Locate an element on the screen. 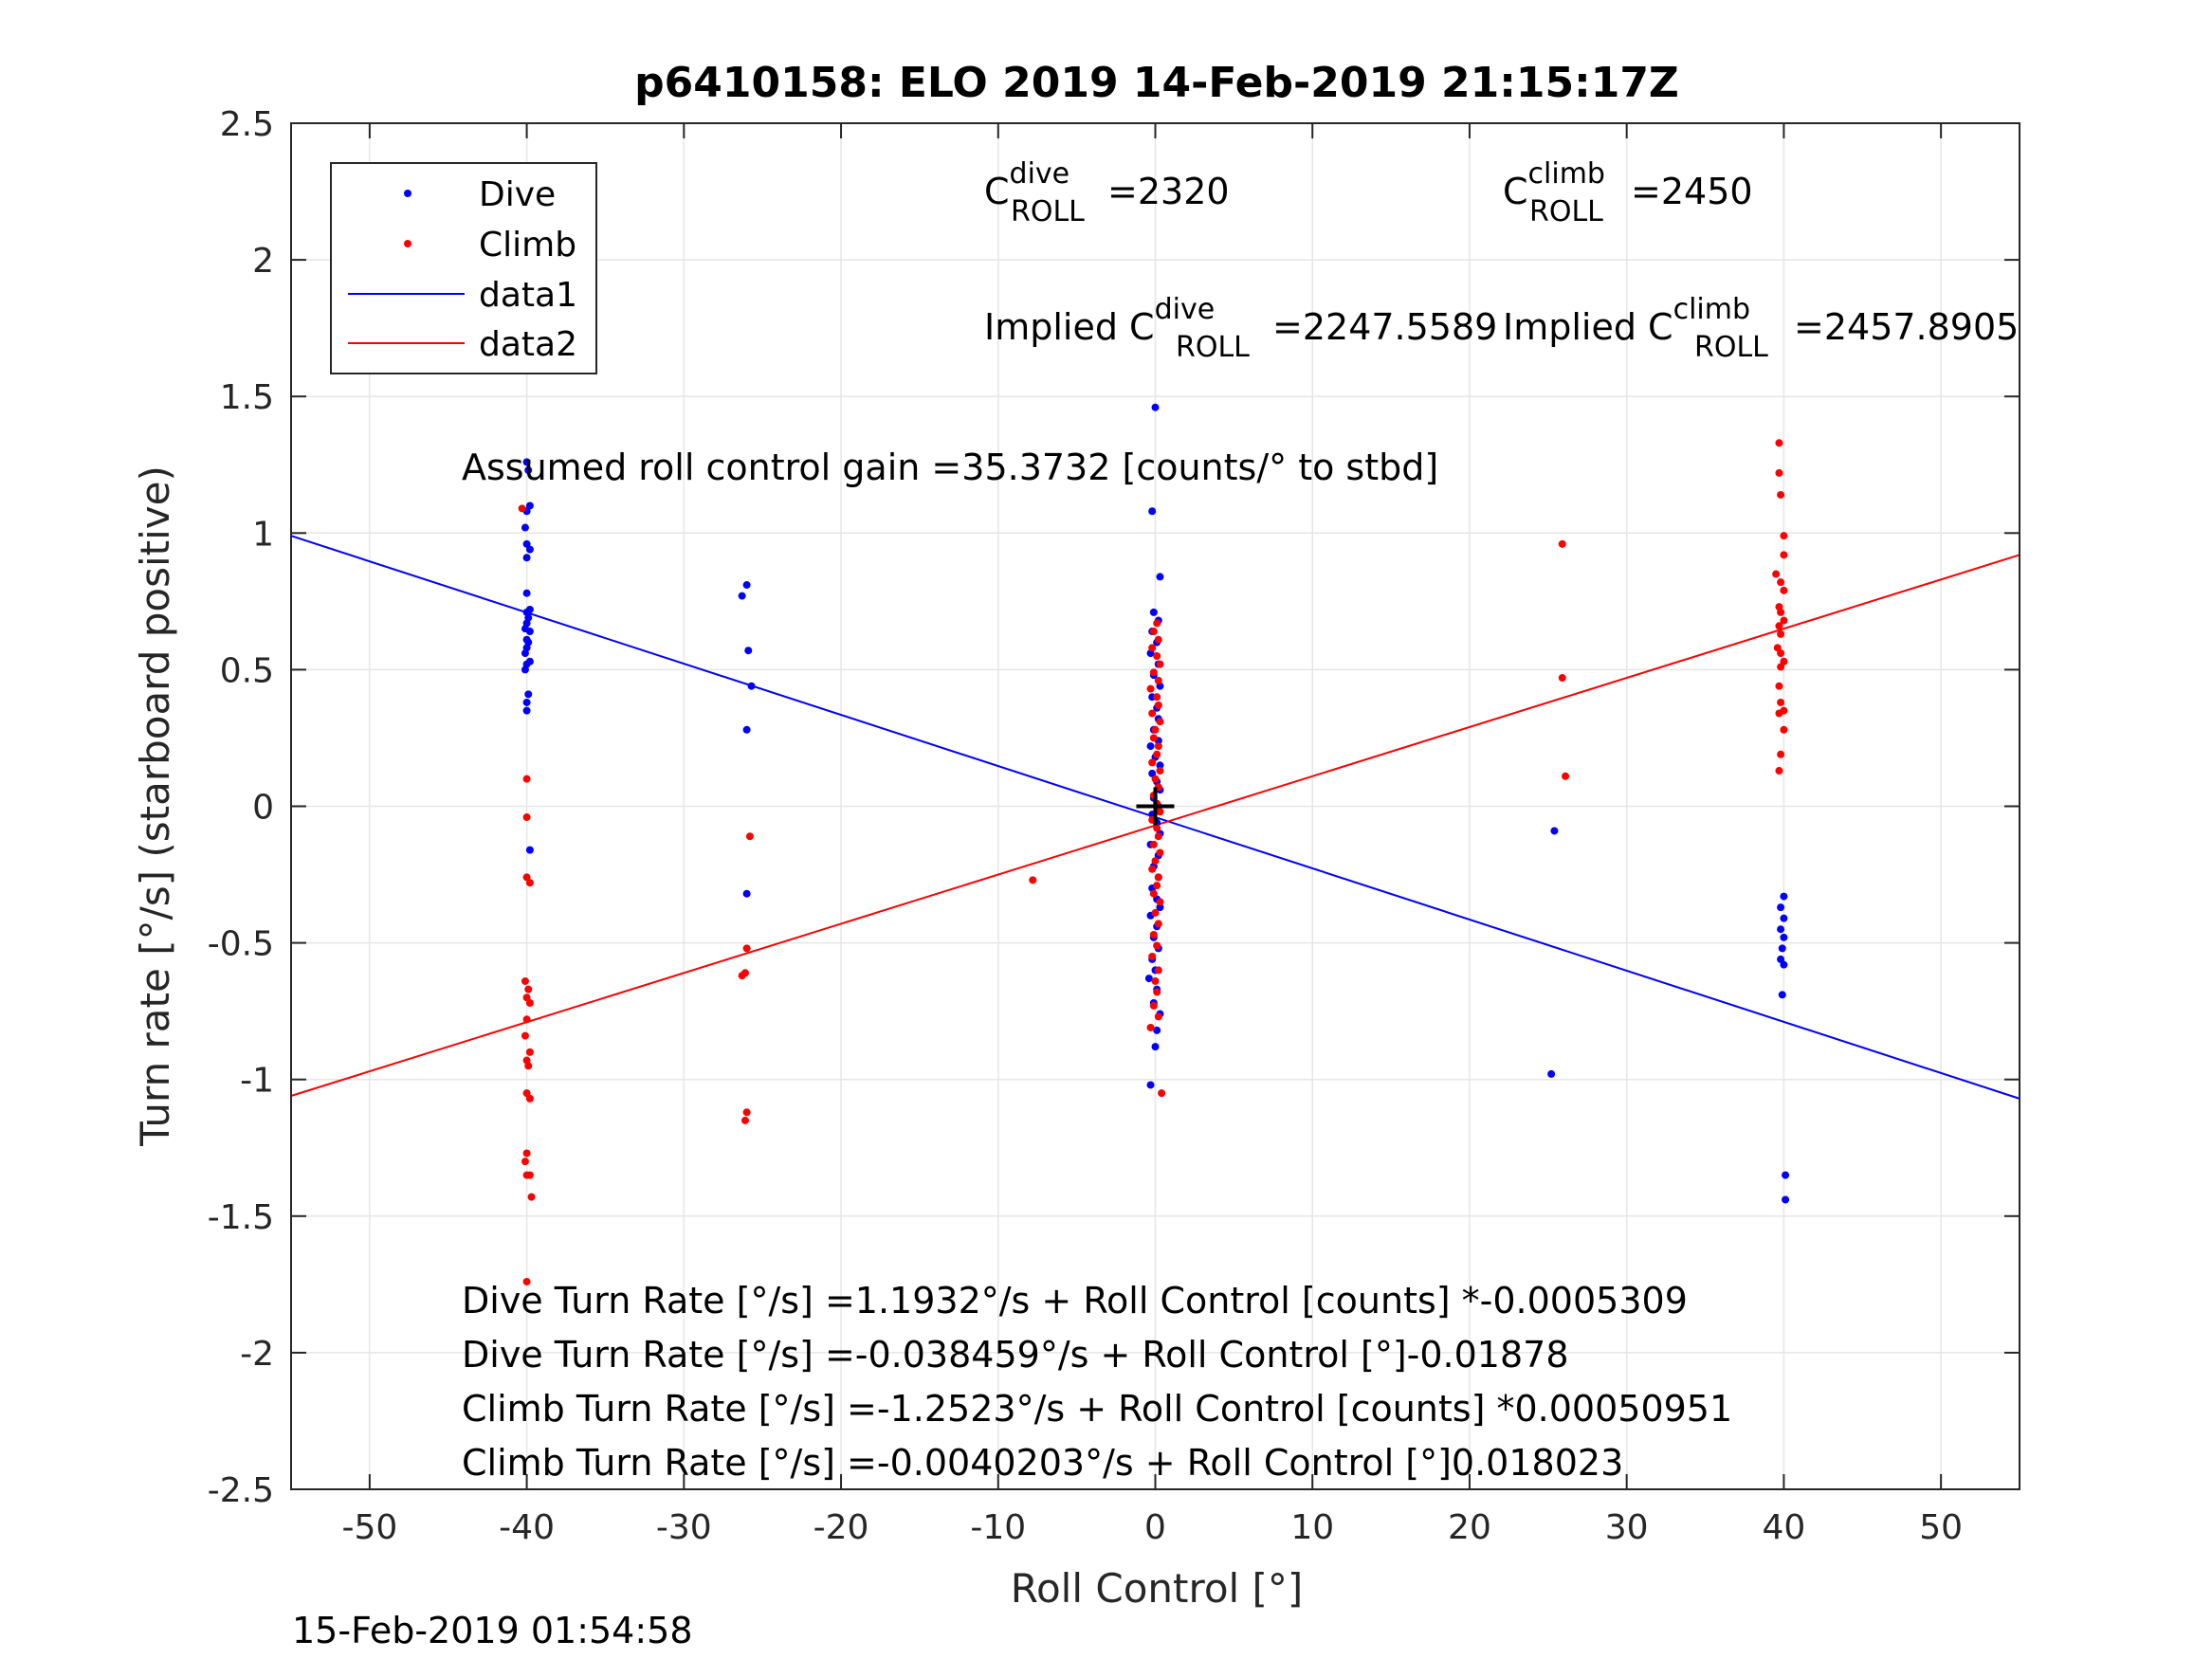 This screenshot has width=2212, height=1659. y-tick-label: -1.5 is located at coordinates (241, 1217).